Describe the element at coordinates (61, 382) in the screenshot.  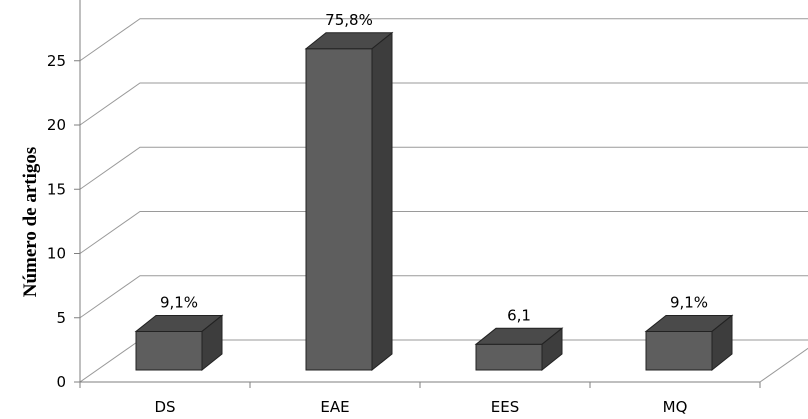
I see `y-tick-label: 0` at that location.